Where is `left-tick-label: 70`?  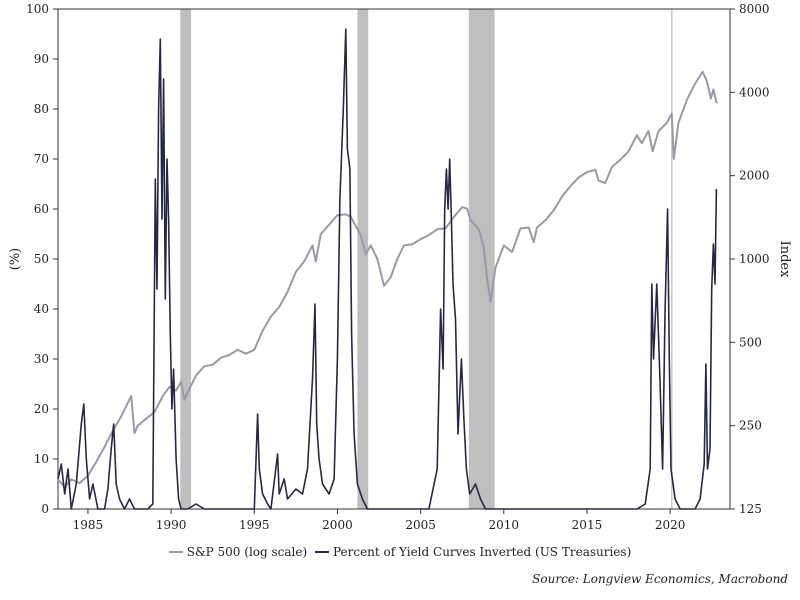 left-tick-label: 70 is located at coordinates (41, 159).